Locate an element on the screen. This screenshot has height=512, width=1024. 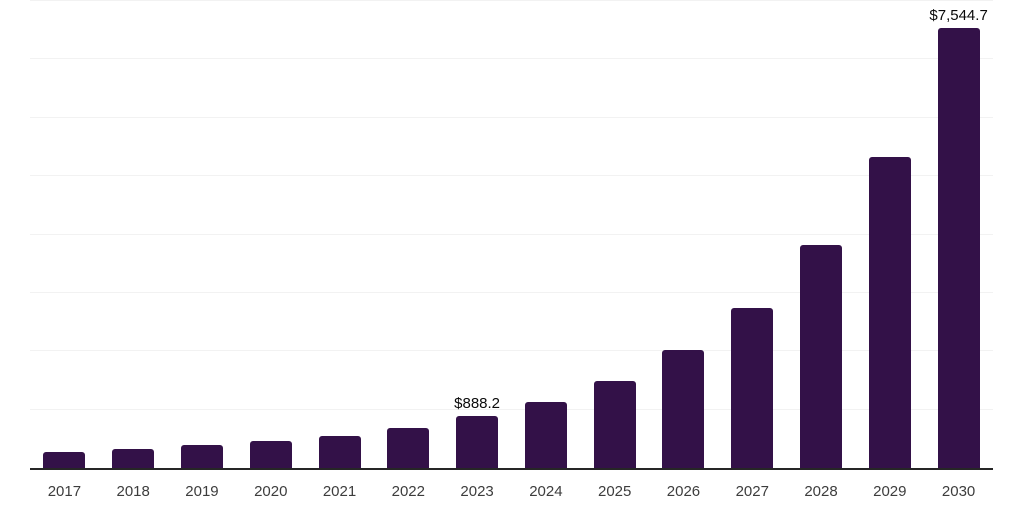
x-axis-label-2021: 2021 is located at coordinates (339, 491).